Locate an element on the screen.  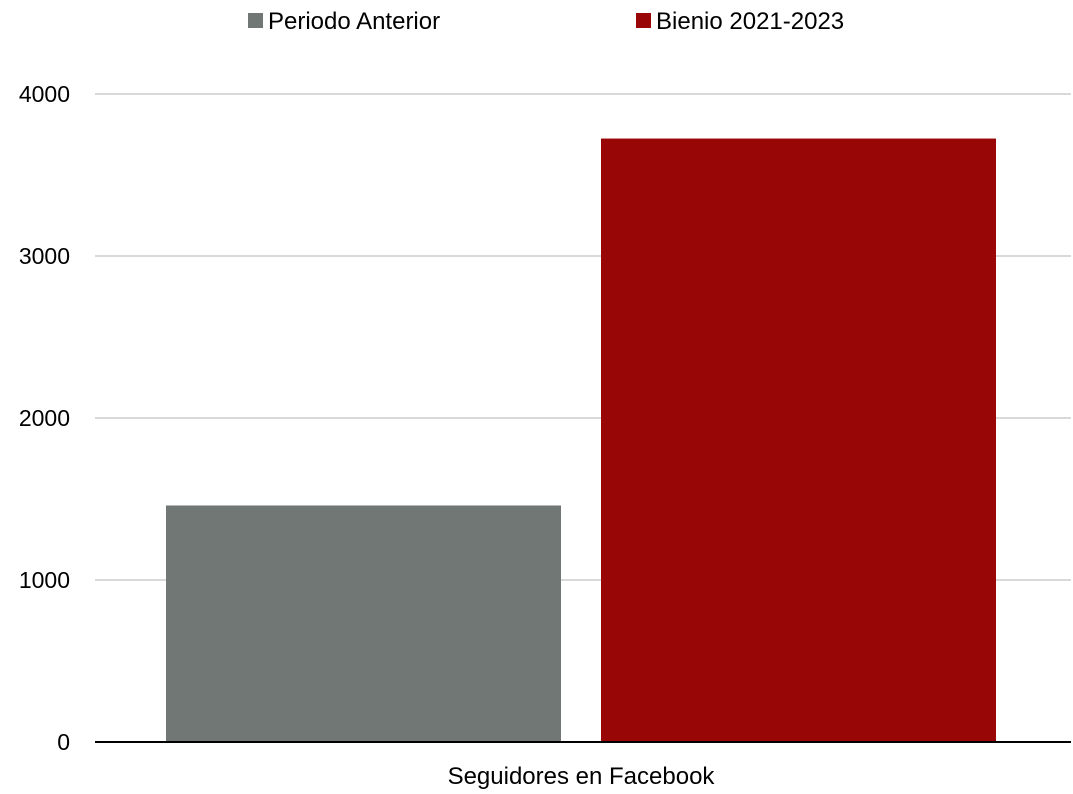
category-labels: Seguidores en Facebook is located at coordinates (582, 776).